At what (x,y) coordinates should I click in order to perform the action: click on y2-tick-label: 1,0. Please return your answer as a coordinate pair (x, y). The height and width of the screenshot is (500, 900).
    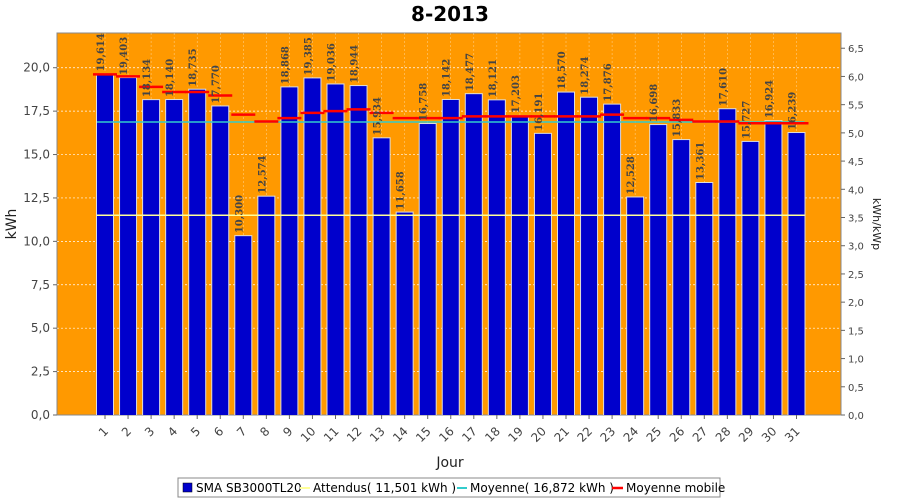
    Looking at the image, I should click on (856, 360).